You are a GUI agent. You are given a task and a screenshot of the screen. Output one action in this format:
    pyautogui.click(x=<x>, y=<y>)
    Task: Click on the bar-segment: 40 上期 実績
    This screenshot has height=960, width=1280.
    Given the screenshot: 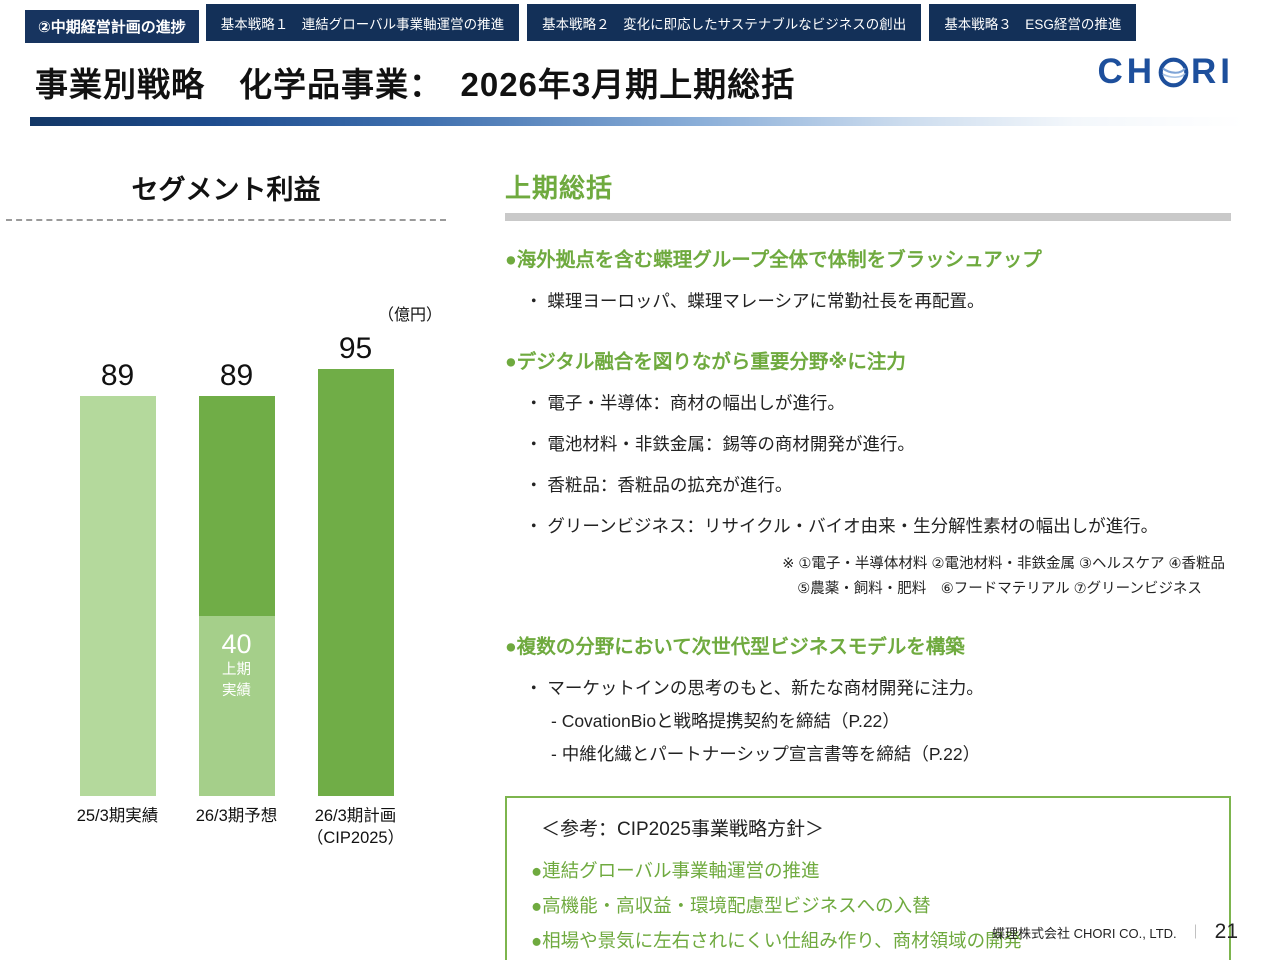 What is the action you would take?
    pyautogui.click(x=236, y=706)
    